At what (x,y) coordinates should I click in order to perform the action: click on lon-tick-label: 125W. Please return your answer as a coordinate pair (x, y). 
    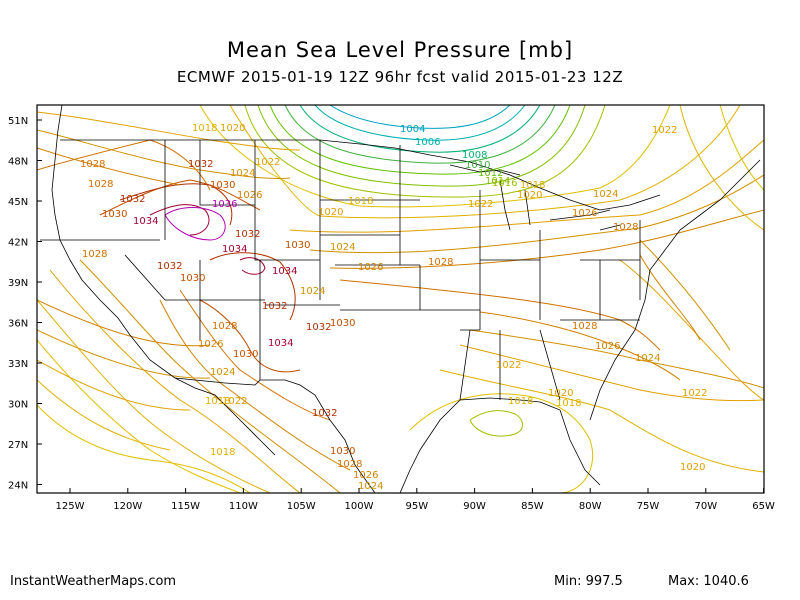
    Looking at the image, I should click on (70, 506).